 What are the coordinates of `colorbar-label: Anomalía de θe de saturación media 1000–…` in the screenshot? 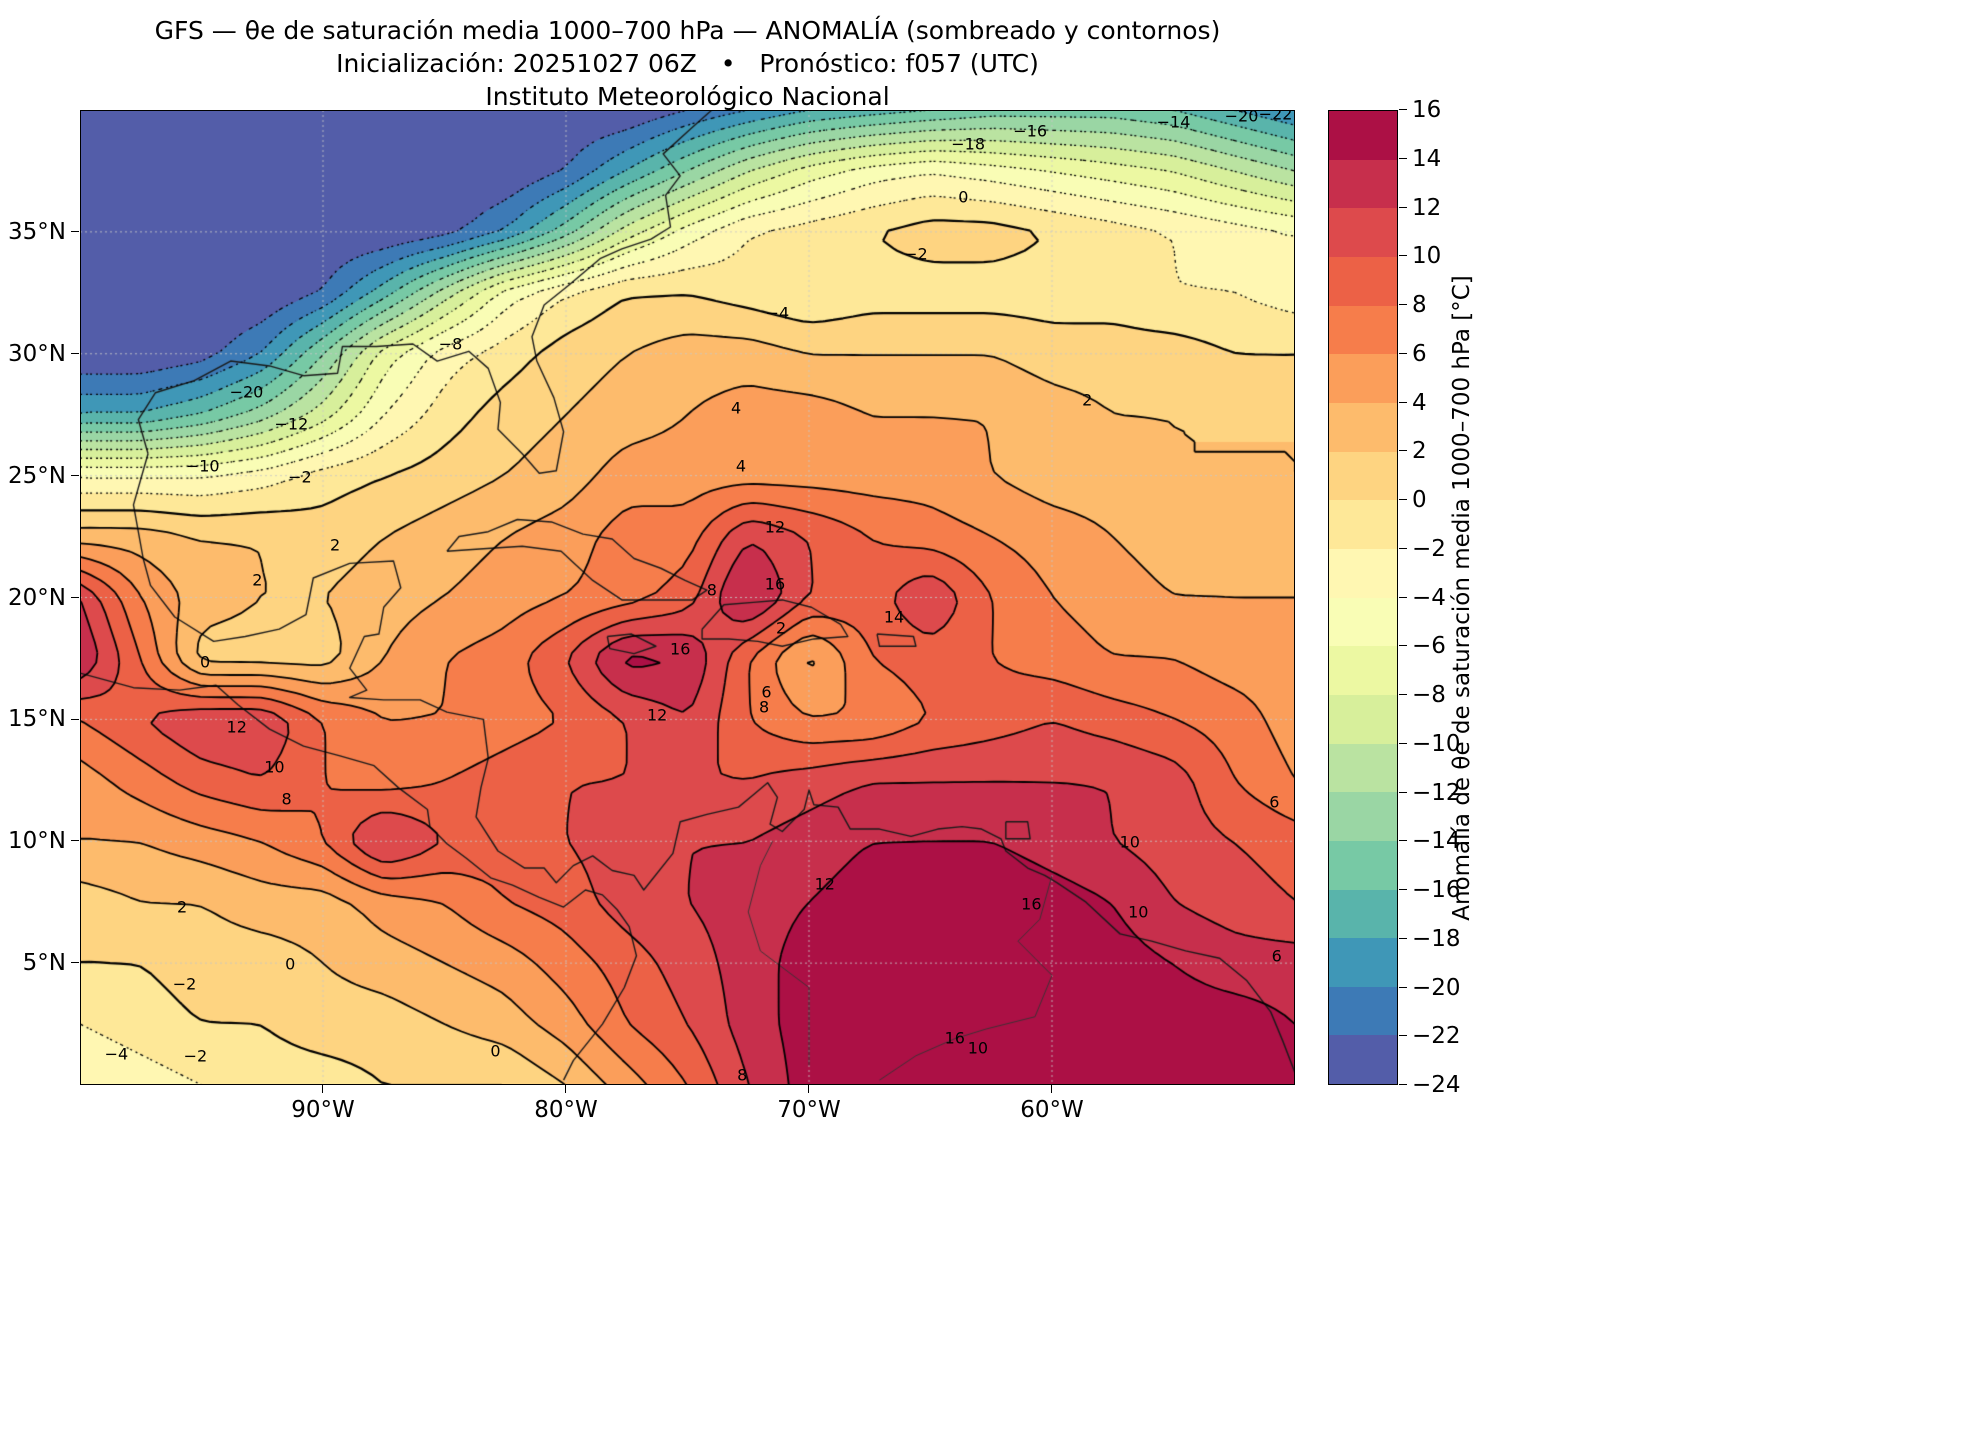 It's located at (1462, 597).